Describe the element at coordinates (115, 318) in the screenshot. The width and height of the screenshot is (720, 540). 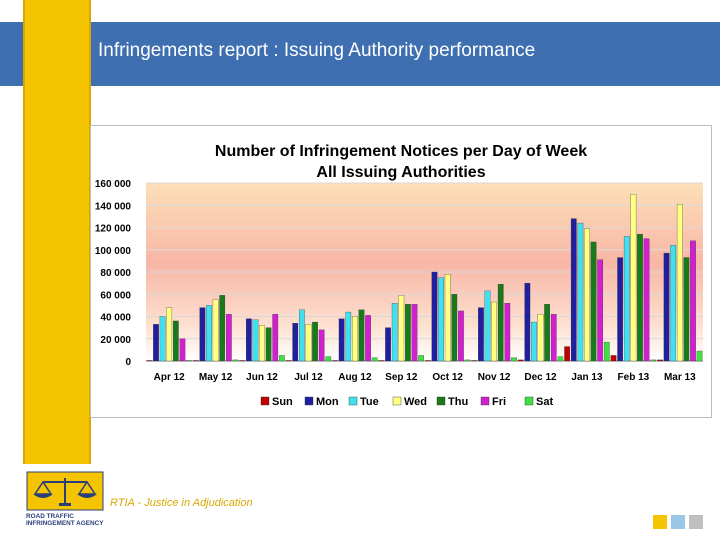
I see `y-tick-label: 40 000` at that location.